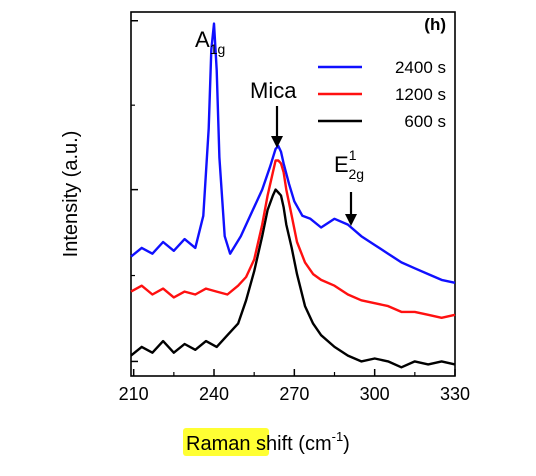 Image resolution: width=536 pixels, height=476 pixels. I want to click on x-axis-title-highlight, so click(226, 442).